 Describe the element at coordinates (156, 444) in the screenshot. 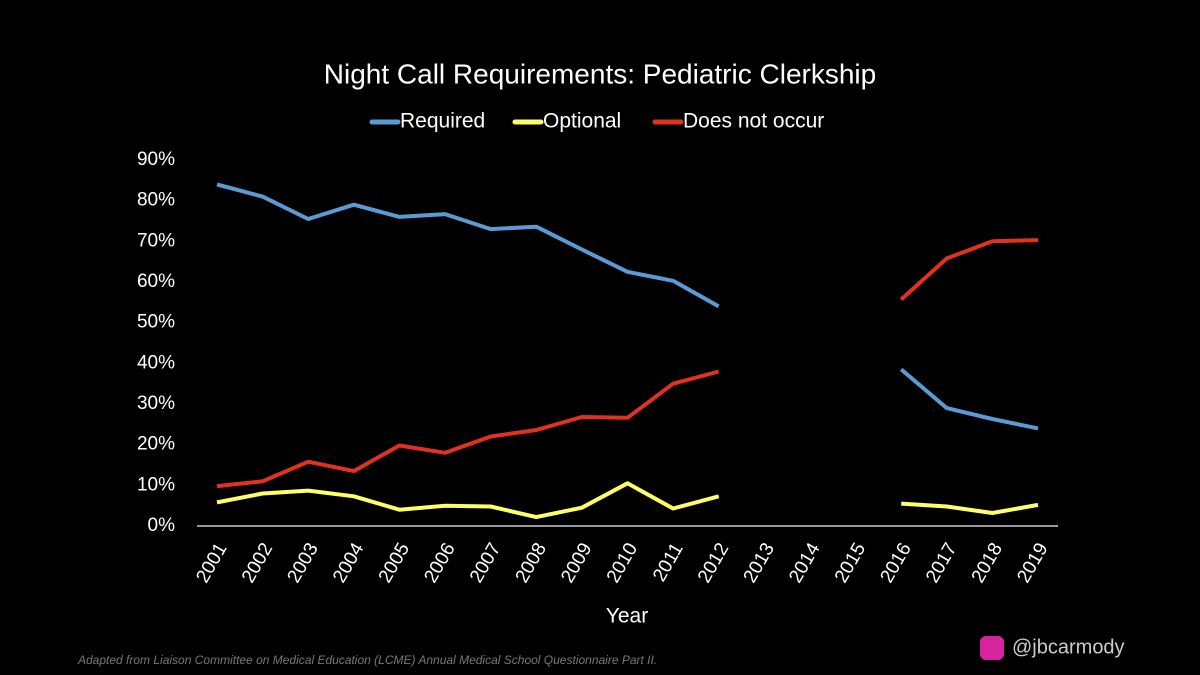

I see `y-tick-label: 20%` at that location.